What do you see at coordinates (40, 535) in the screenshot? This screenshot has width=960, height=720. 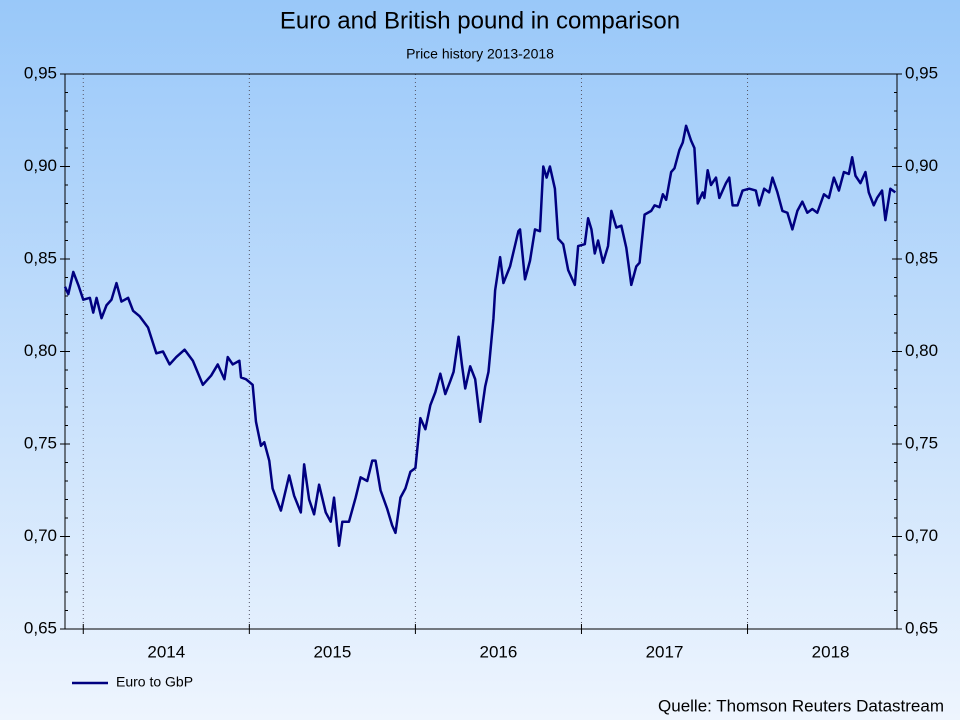 I see `y-tick-label: 0,70` at bounding box center [40, 535].